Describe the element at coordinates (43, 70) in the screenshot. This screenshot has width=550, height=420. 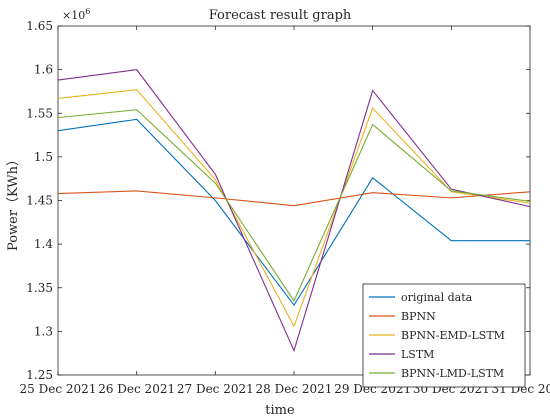
I see `y-tick-label: 1.6` at that location.